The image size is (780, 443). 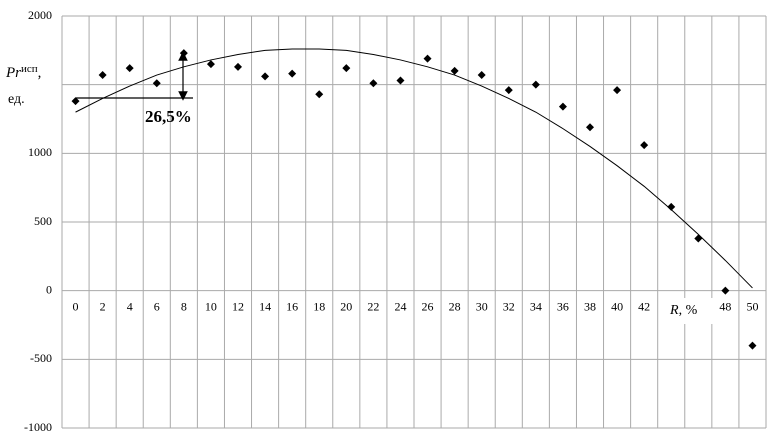 What do you see at coordinates (130, 306) in the screenshot?
I see `x-tick-label: 4` at bounding box center [130, 306].